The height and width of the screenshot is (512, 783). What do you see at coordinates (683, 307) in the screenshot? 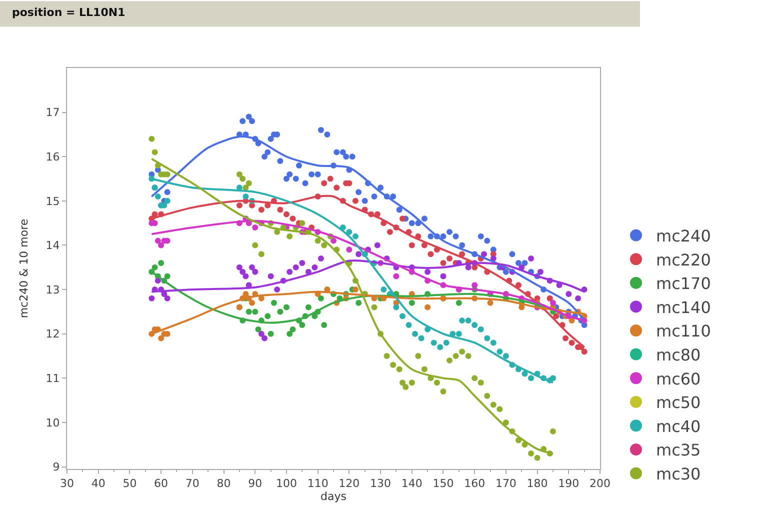
I see `legend-label: mc140` at bounding box center [683, 307].